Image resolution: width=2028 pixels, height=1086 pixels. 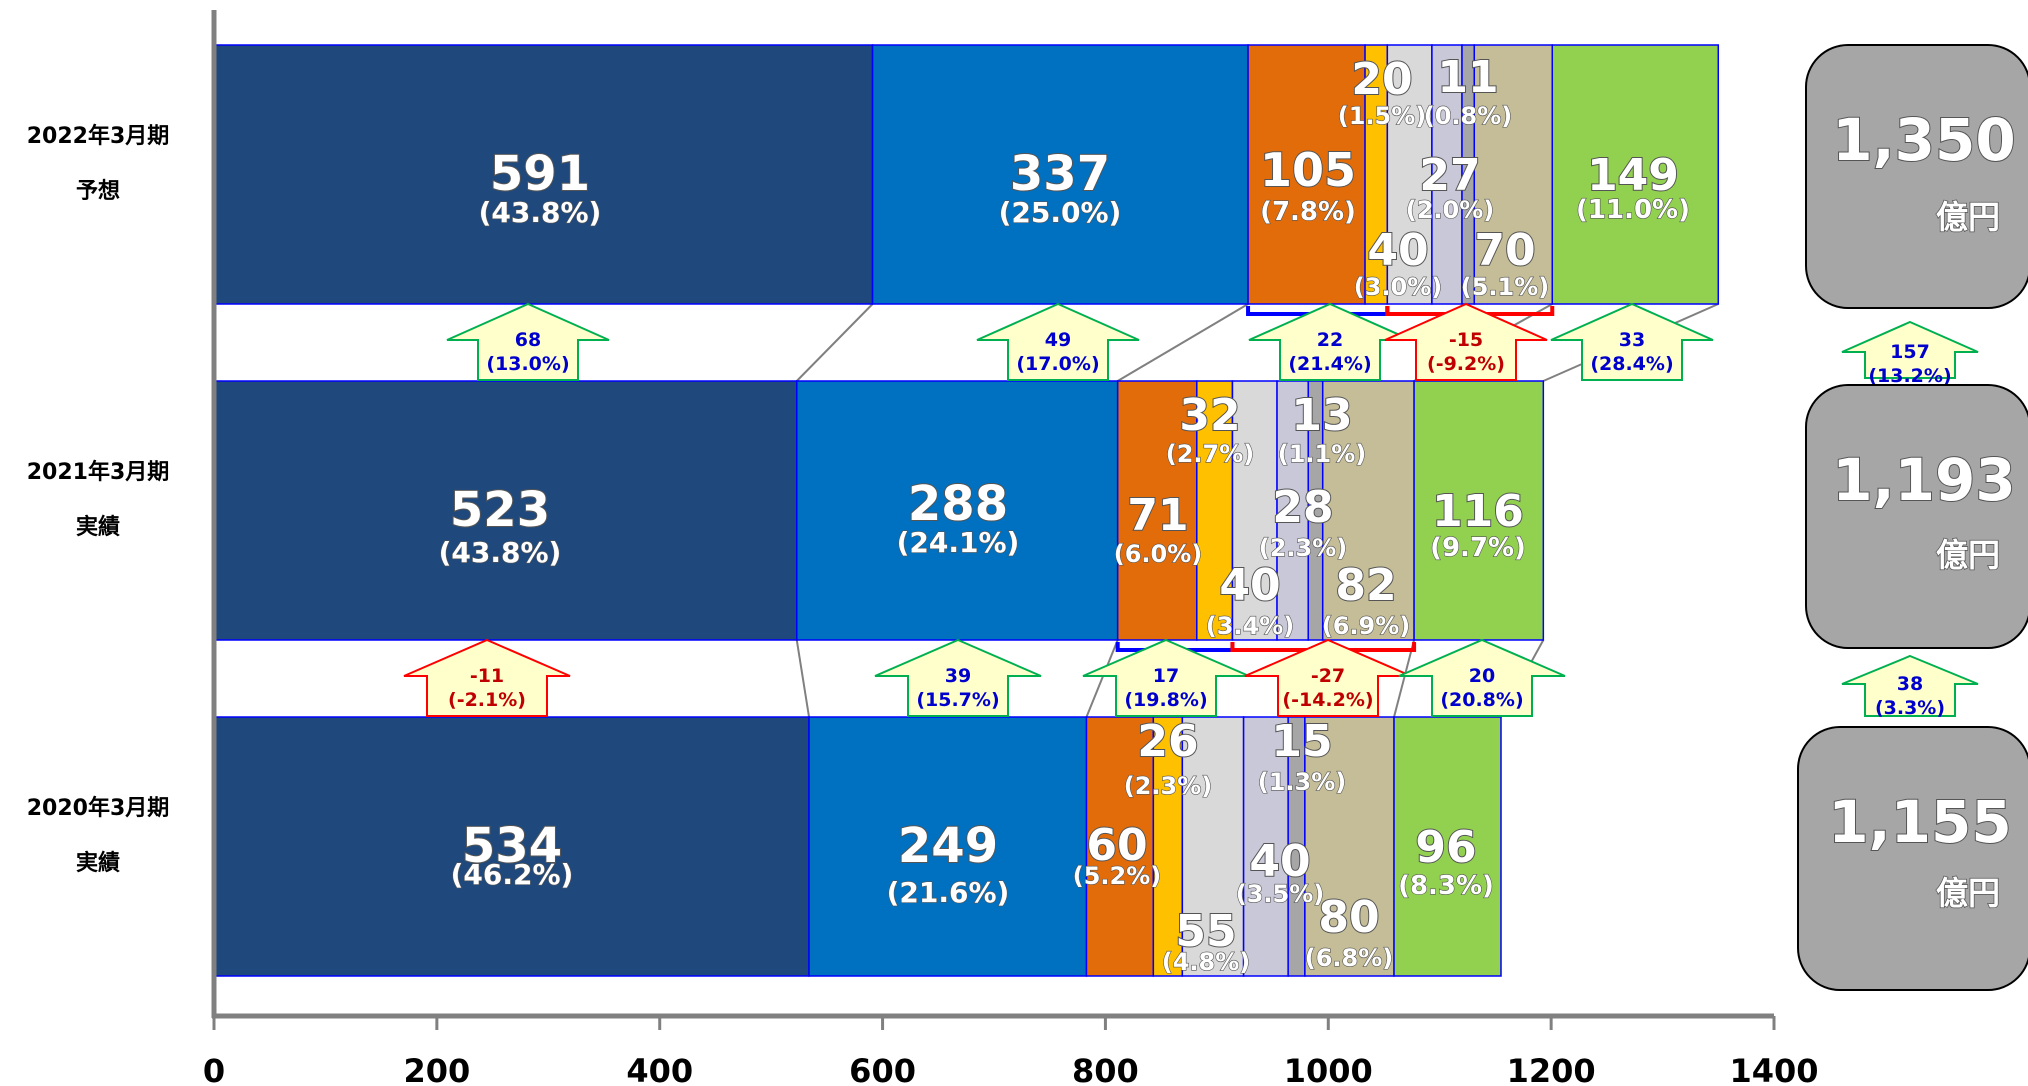 What do you see at coordinates (1910, 708) in the screenshot?
I see `change-percent-label: (3.3%)` at bounding box center [1910, 708].